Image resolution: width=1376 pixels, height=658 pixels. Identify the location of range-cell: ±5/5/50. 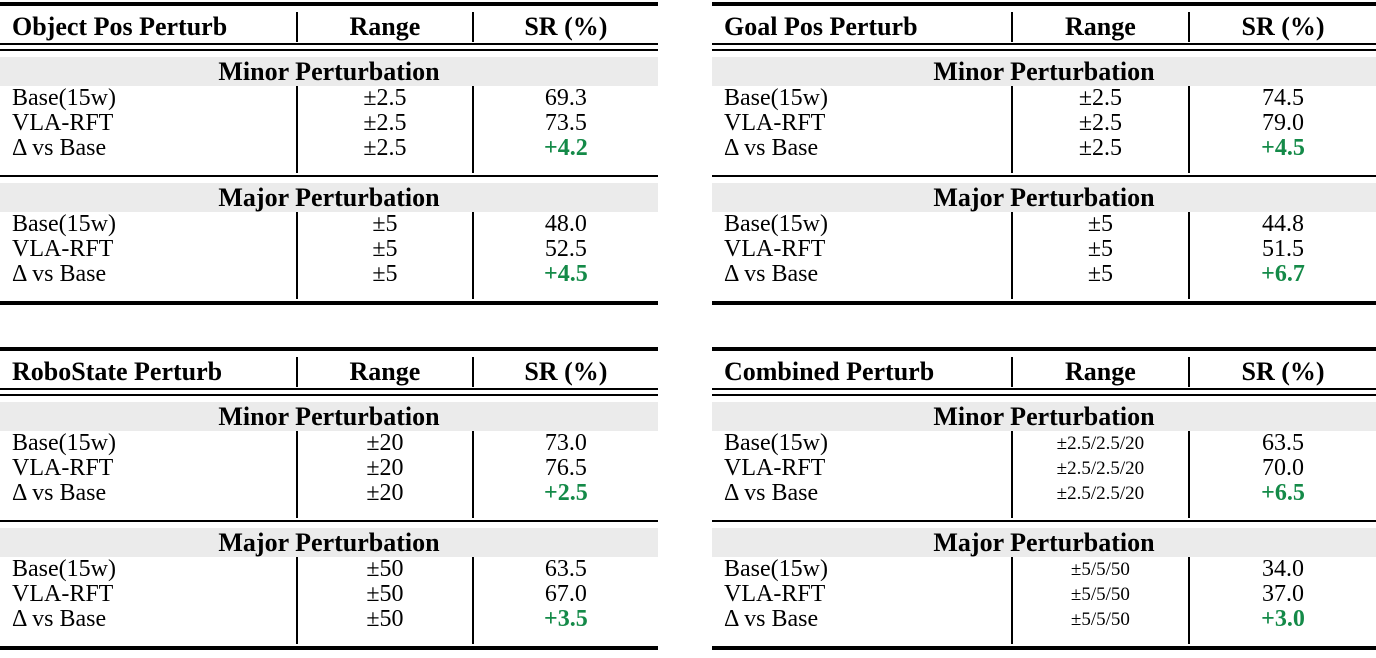
(1100, 594).